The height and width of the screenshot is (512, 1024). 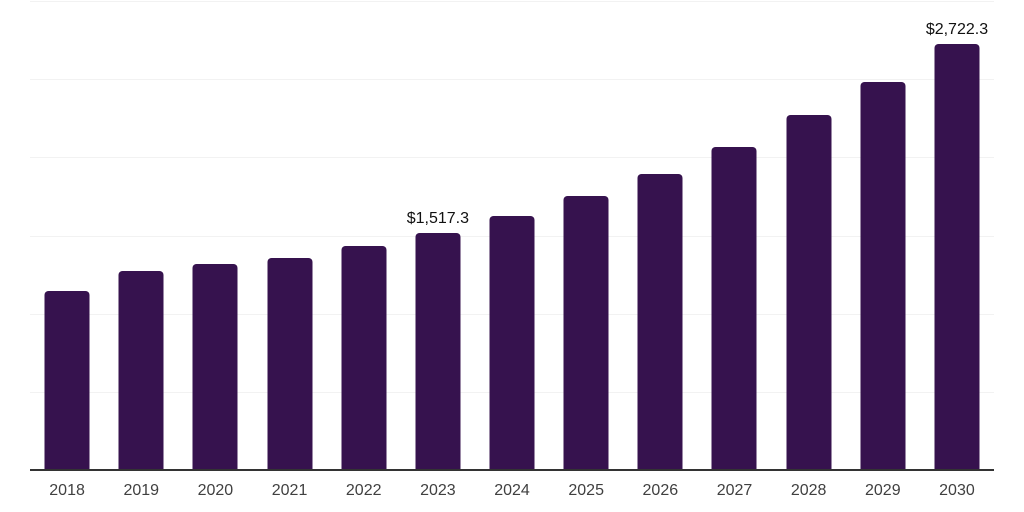 I want to click on bar-2030, so click(x=957, y=257).